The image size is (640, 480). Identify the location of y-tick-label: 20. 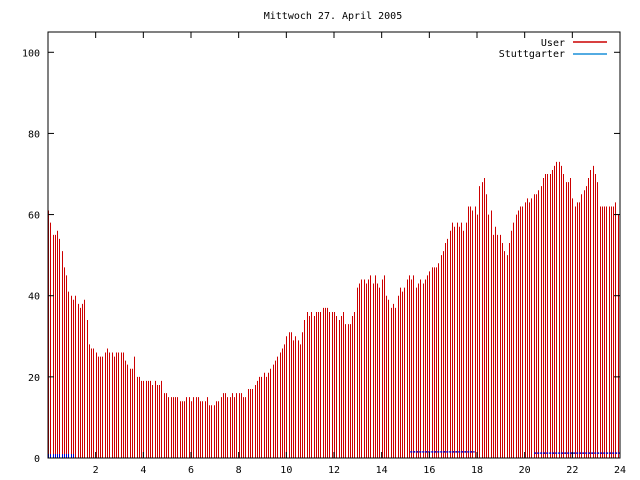
(34, 378).